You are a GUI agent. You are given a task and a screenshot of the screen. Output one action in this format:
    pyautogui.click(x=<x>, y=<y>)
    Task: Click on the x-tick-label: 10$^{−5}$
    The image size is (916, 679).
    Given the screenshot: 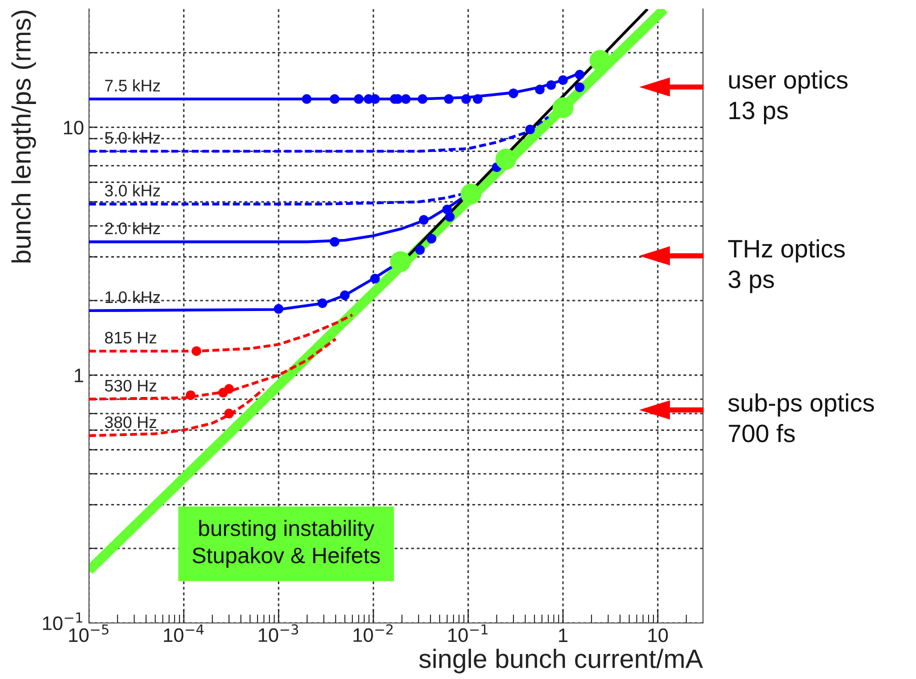 What is the action you would take?
    pyautogui.click(x=88, y=633)
    